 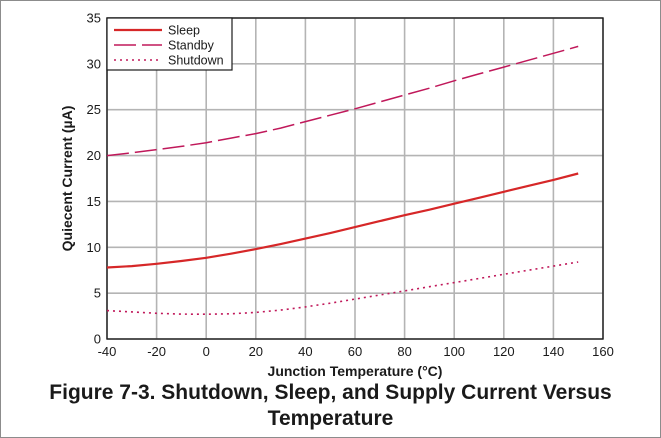 I want to click on legend-label-shutdown: Shutdown, so click(x=196, y=61).